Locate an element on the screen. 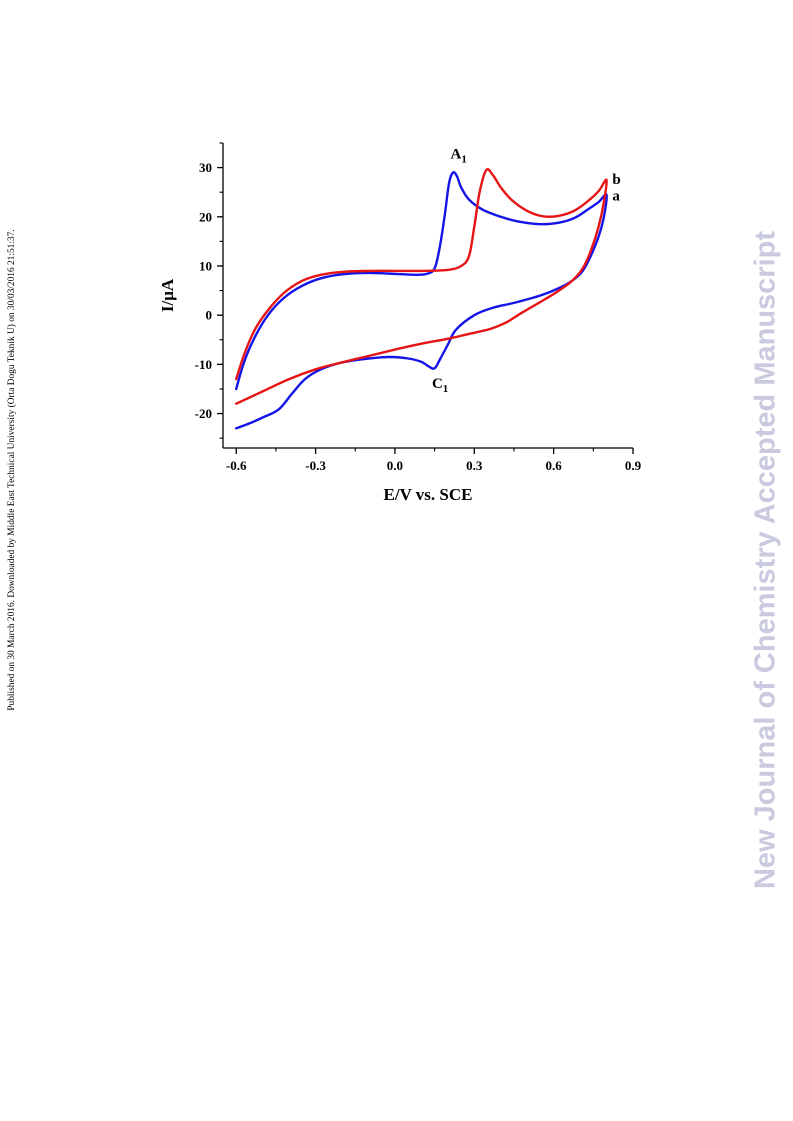 The height and width of the screenshot is (1121, 793). annotation-C1: C1 is located at coordinates (440, 385).